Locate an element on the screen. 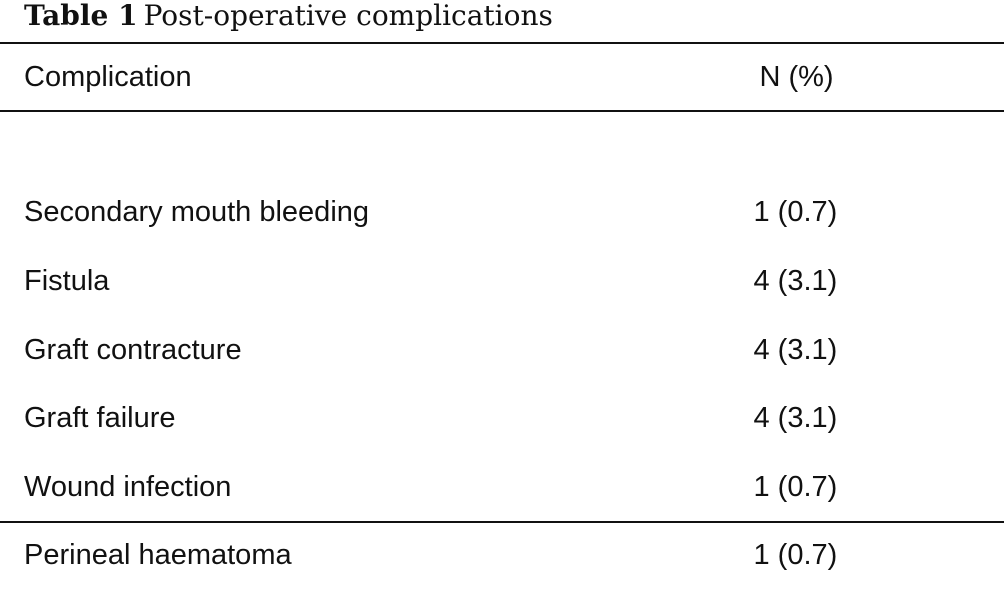 This screenshot has height=590, width=1004. cell-complication: Graft contracture is located at coordinates (133, 349).